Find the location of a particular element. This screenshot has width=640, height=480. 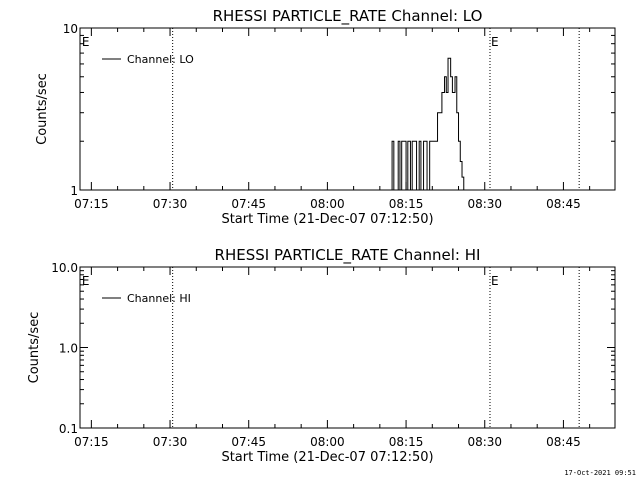

plot-hi-xtick-label: 07:45 is located at coordinates (248, 442).